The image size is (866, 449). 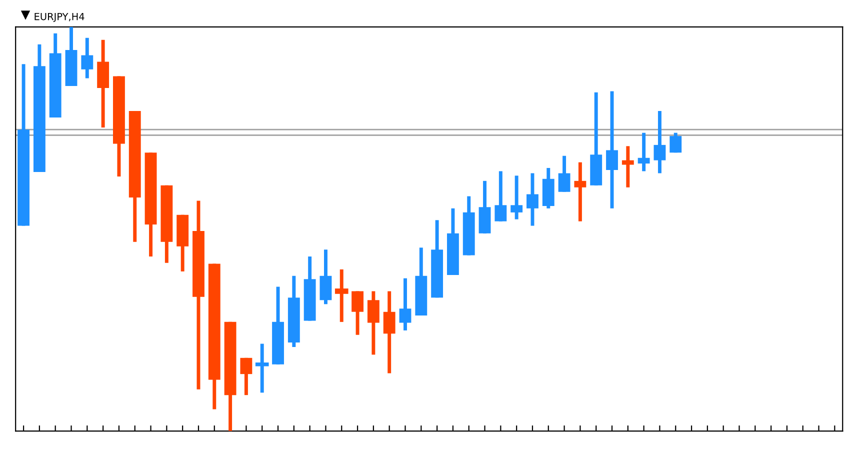 I want to click on chart-title: EURJPY,H4, so click(x=59, y=17).